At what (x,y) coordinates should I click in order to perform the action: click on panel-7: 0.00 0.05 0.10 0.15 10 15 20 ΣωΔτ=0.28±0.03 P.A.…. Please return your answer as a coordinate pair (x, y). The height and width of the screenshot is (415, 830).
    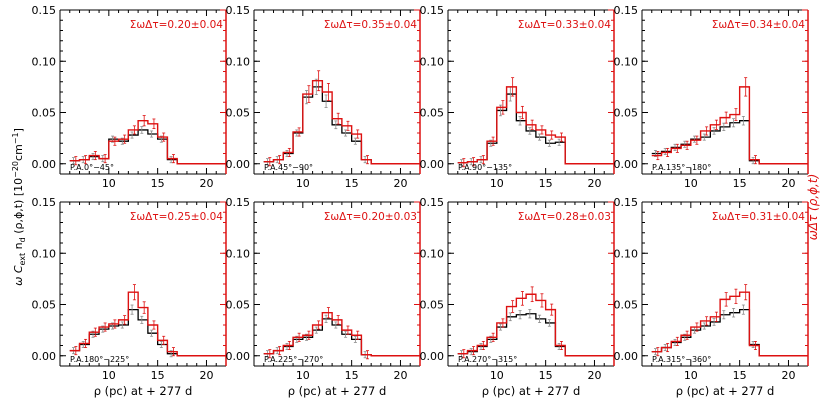
    Looking at the image, I should click on (517, 297).